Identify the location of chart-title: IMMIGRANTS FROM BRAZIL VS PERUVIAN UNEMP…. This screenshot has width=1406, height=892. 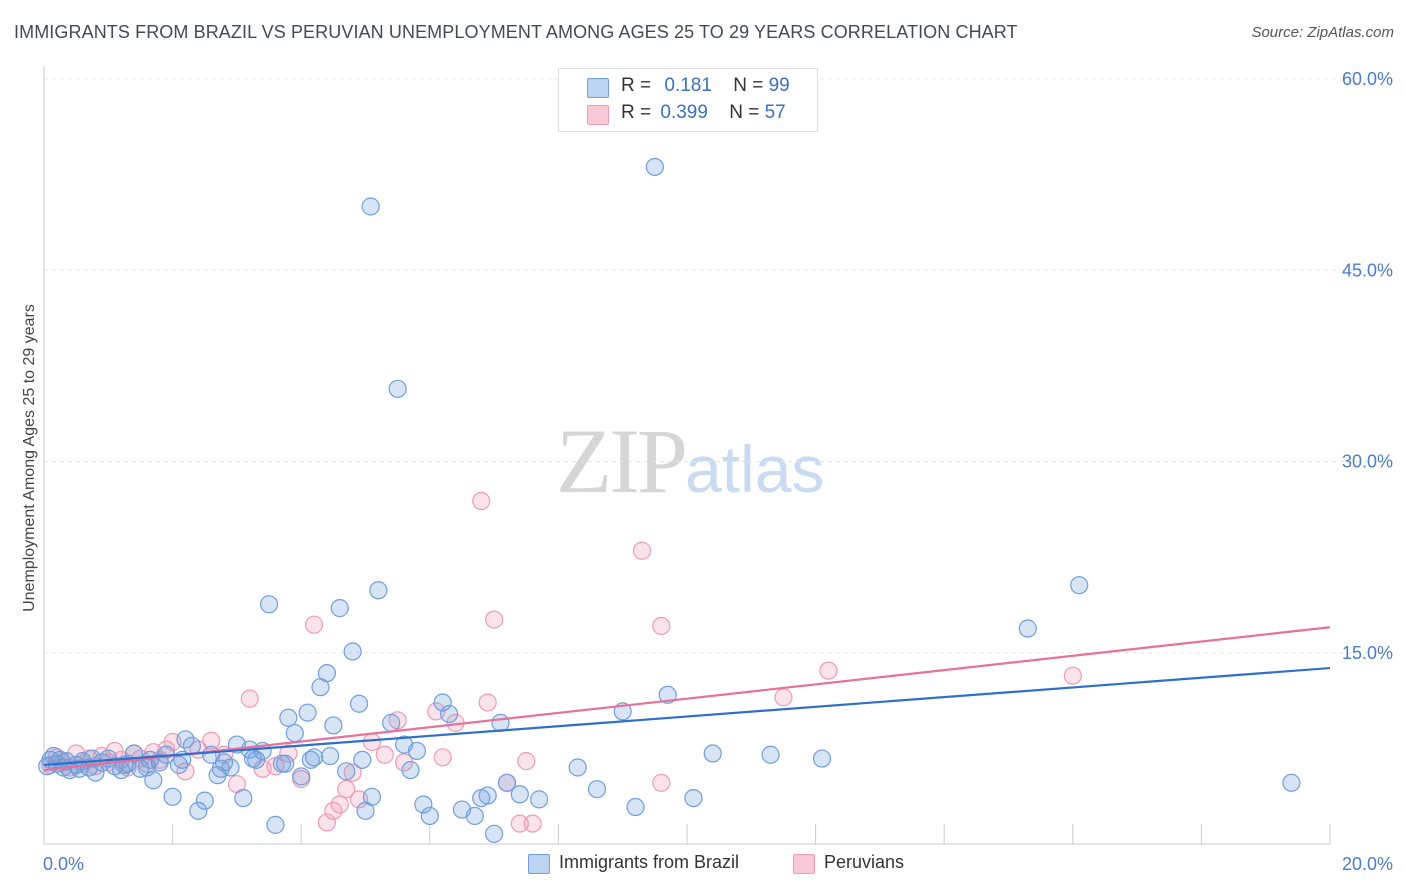
(516, 32).